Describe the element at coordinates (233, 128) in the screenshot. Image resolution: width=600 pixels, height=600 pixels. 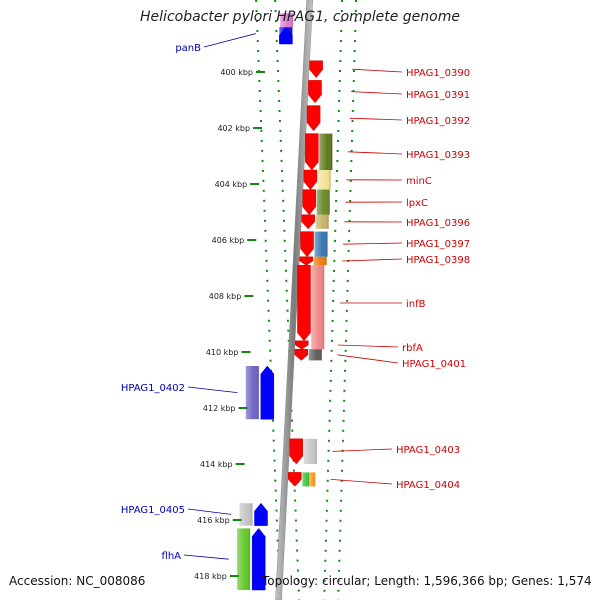
I see `scale-tick-label: 402 kbp` at that location.